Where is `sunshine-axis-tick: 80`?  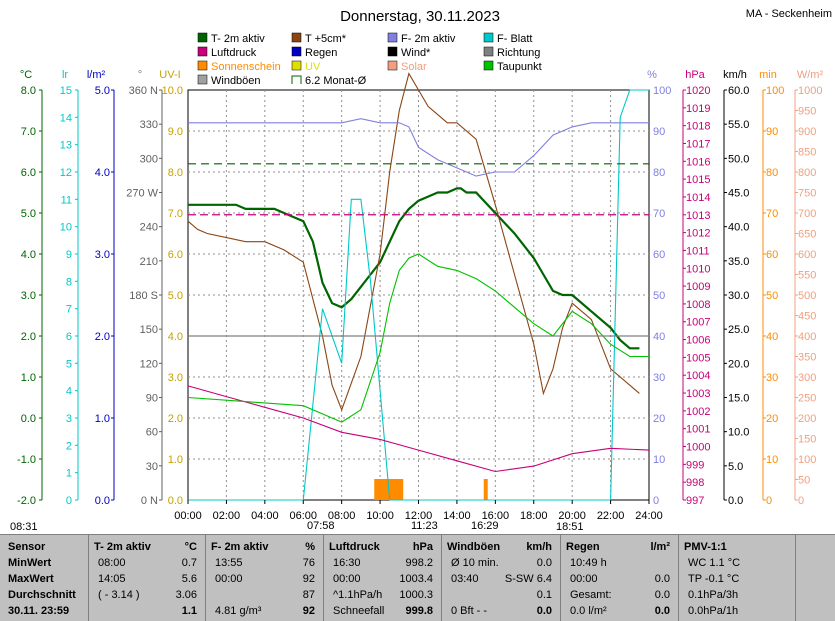 sunshine-axis-tick: 80 is located at coordinates (772, 173).